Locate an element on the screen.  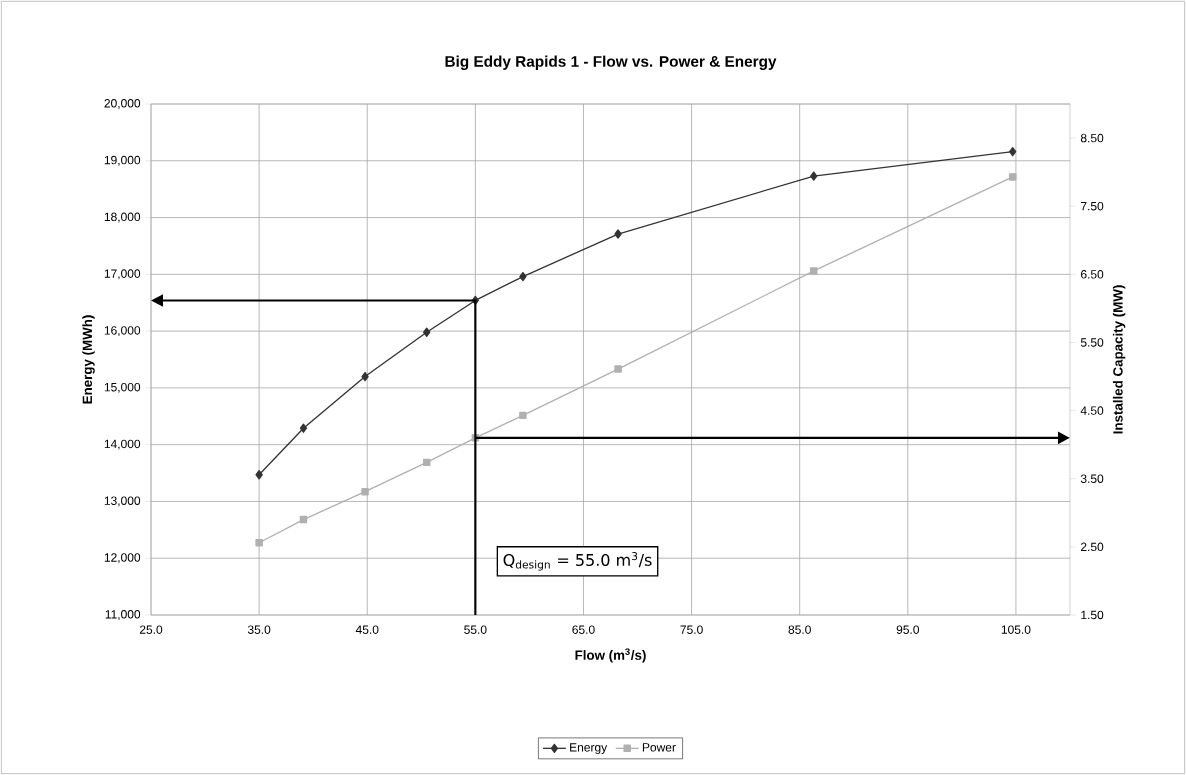
x-tick-label: 35.0 is located at coordinates (259, 629).